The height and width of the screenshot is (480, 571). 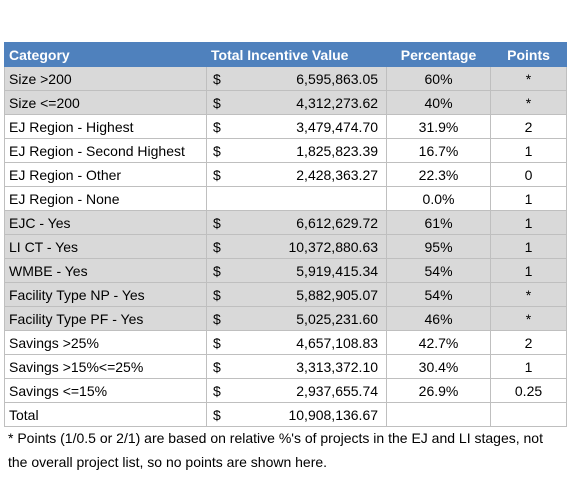 What do you see at coordinates (439, 102) in the screenshot?
I see `percentage-cell: 40%` at bounding box center [439, 102].